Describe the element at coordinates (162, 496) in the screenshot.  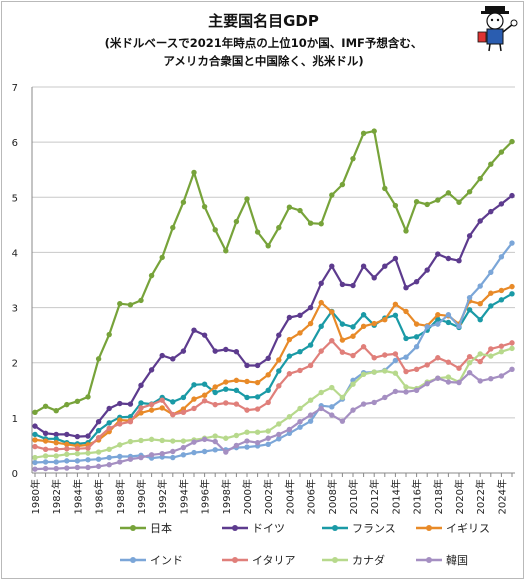
I see `x-tick-label: 1992年` at that location.